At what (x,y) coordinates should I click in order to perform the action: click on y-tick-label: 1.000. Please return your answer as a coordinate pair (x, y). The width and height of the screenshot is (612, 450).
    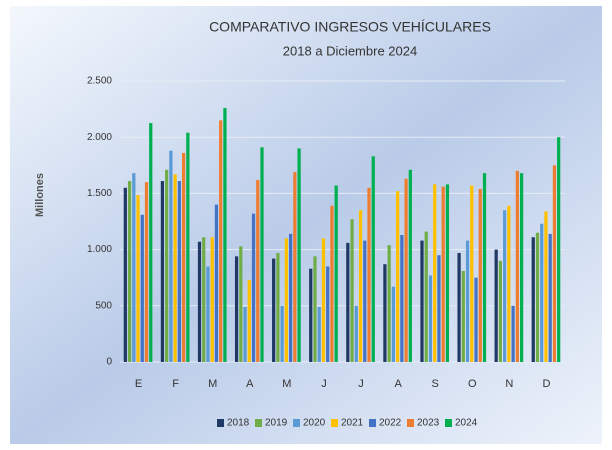
    Looking at the image, I should click on (99, 249).